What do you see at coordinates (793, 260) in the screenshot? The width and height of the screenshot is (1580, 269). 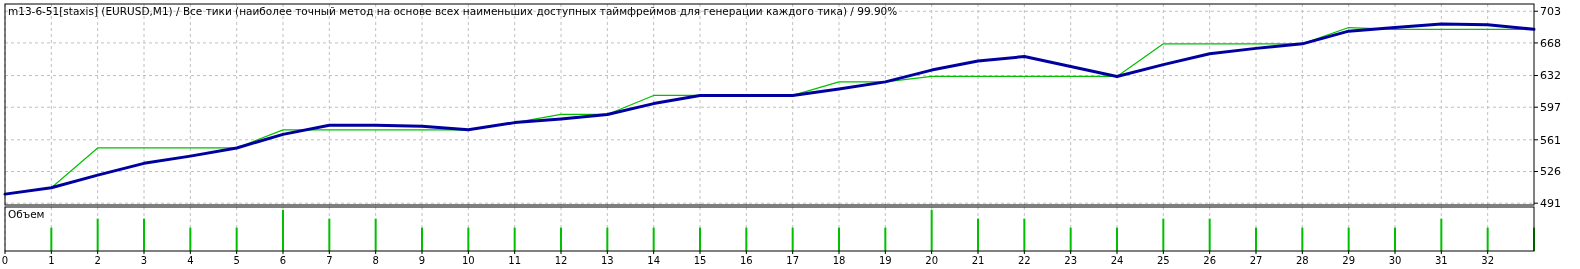 I see `x-tick-label: 17` at bounding box center [793, 260].